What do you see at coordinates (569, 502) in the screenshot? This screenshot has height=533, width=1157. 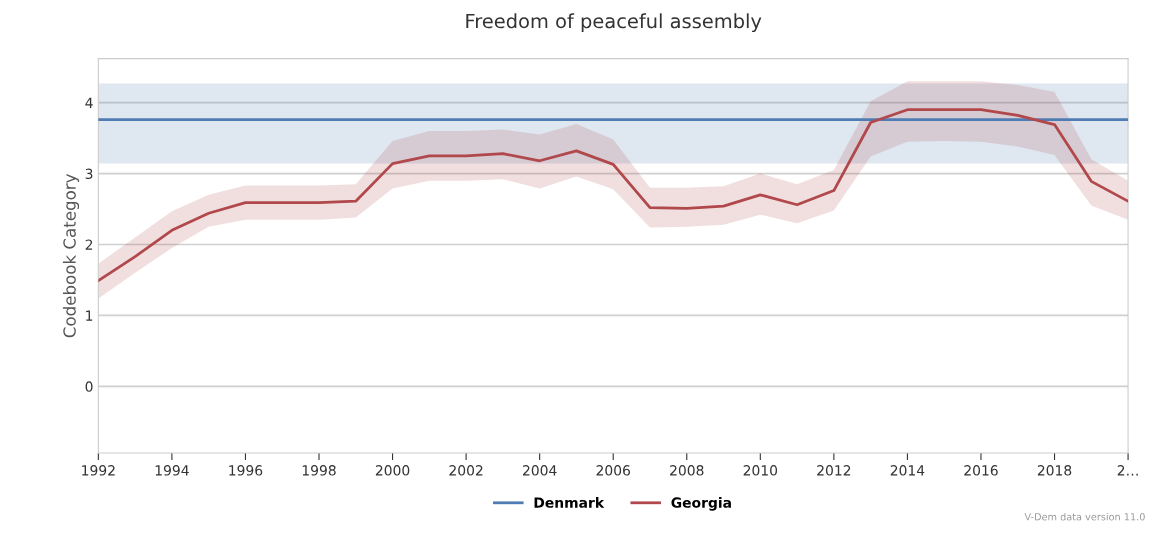 I see `legend-label: Denmark` at bounding box center [569, 502].